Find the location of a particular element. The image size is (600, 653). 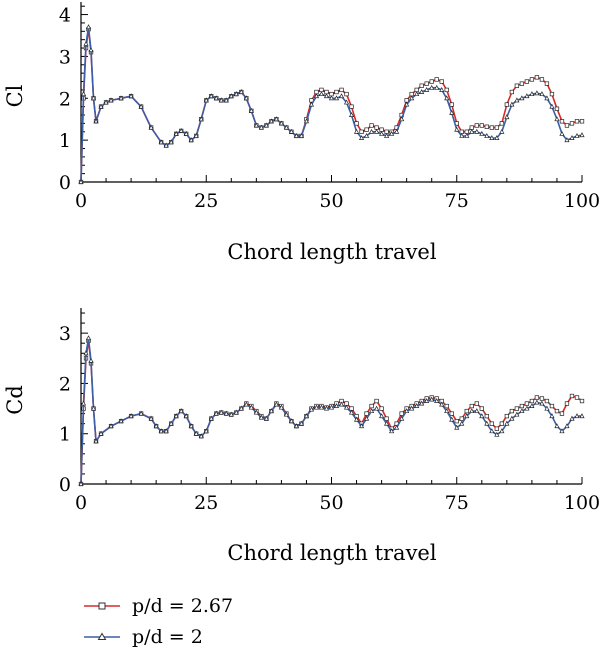

cl-y-tick-label: 4 is located at coordinates (65, 16).